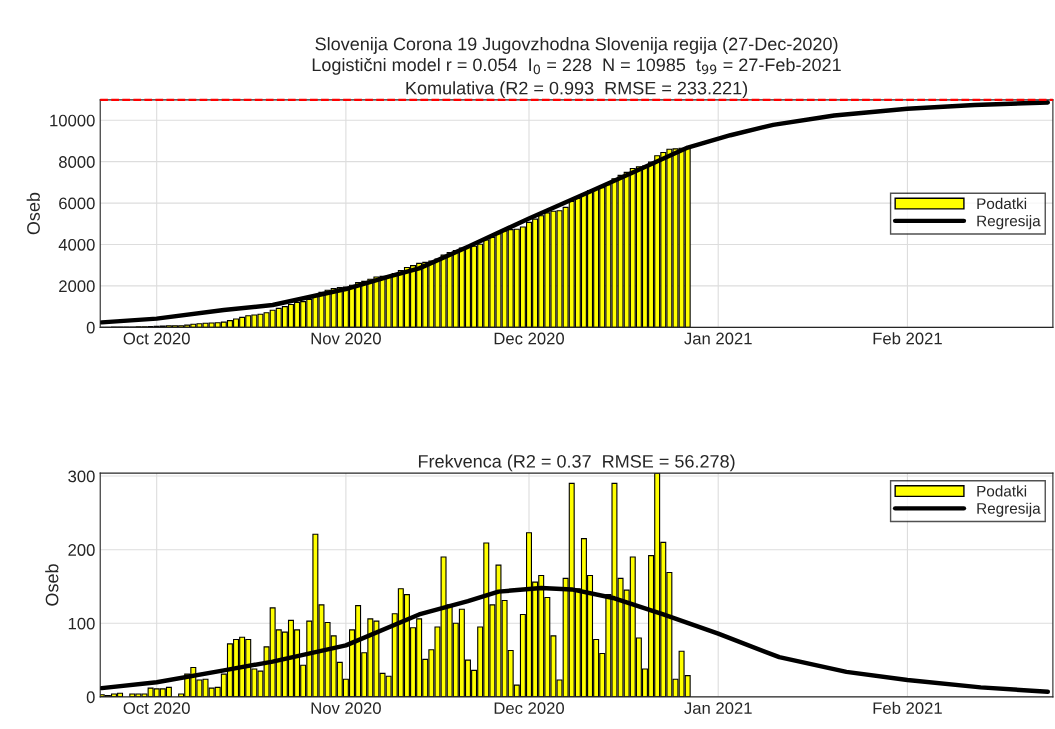 This screenshot has width=1055, height=729. I want to click on y-tick-label: 4000, so click(76, 244).